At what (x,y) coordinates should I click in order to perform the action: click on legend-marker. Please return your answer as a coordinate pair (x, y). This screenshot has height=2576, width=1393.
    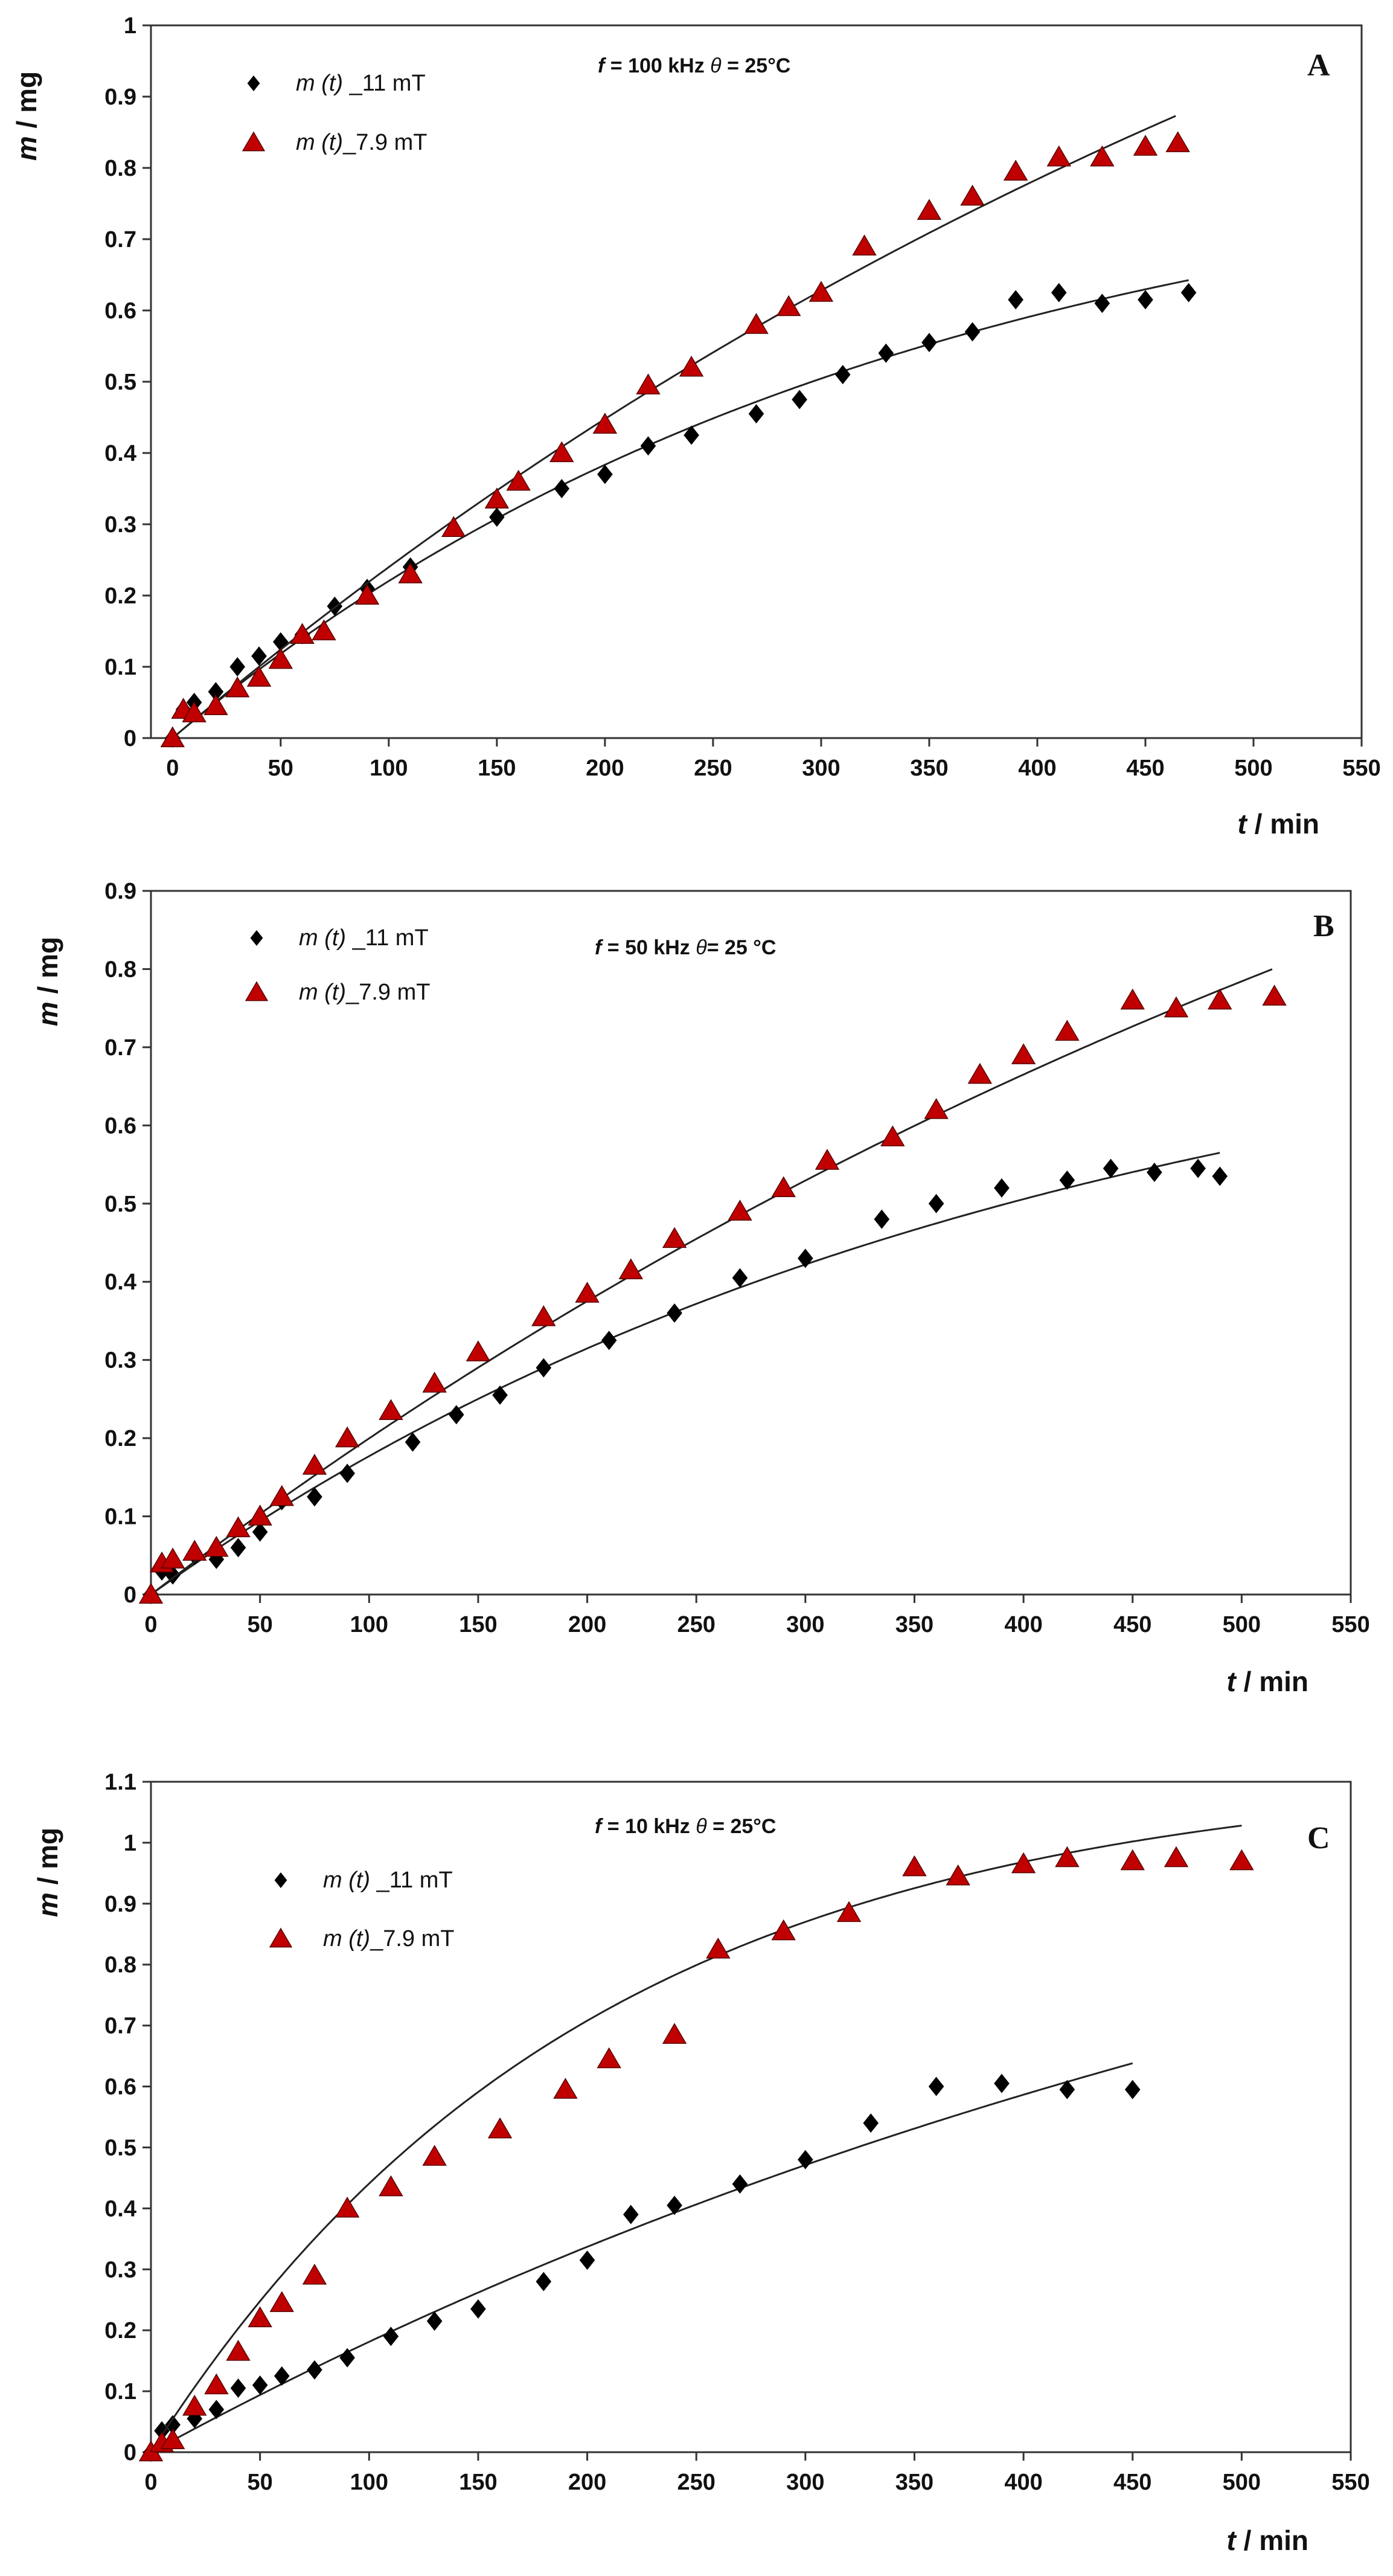
    Looking at the image, I should click on (256, 938).